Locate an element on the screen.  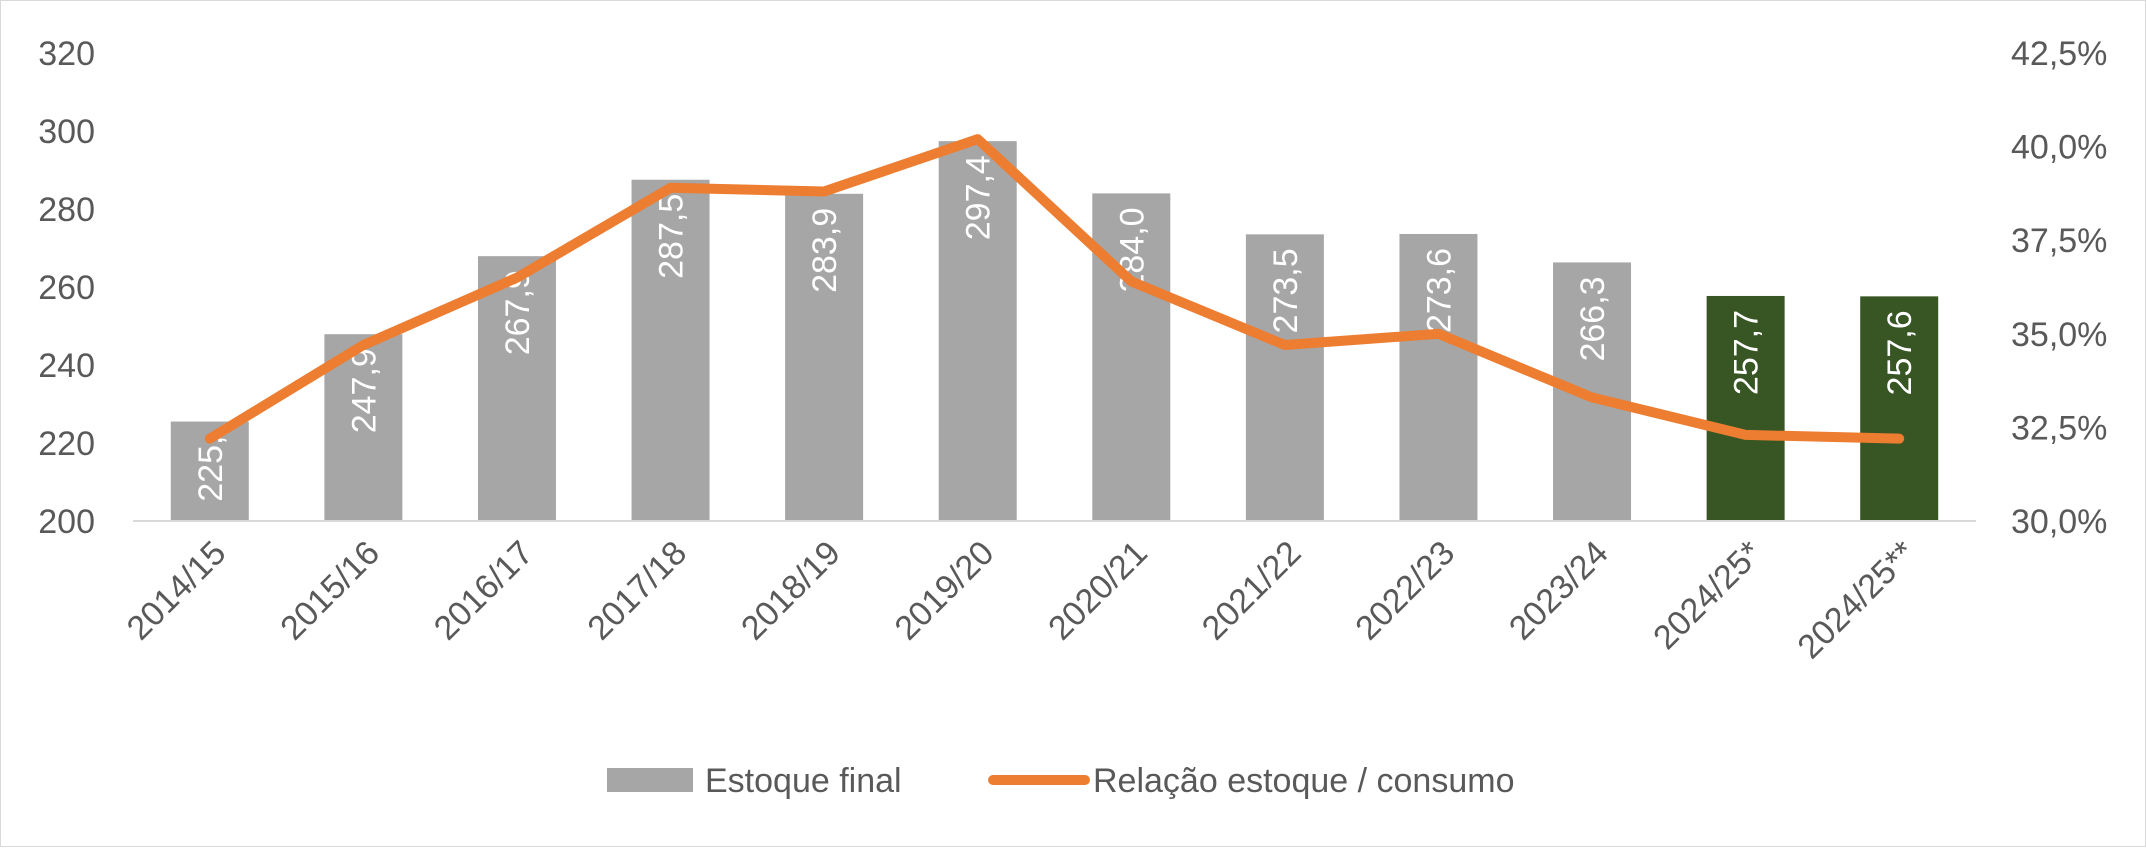
right-axis-ticks: 30,0% 32,5% 35,0% 37,5% 40,0% 42,5% is located at coordinates (2059, 288).